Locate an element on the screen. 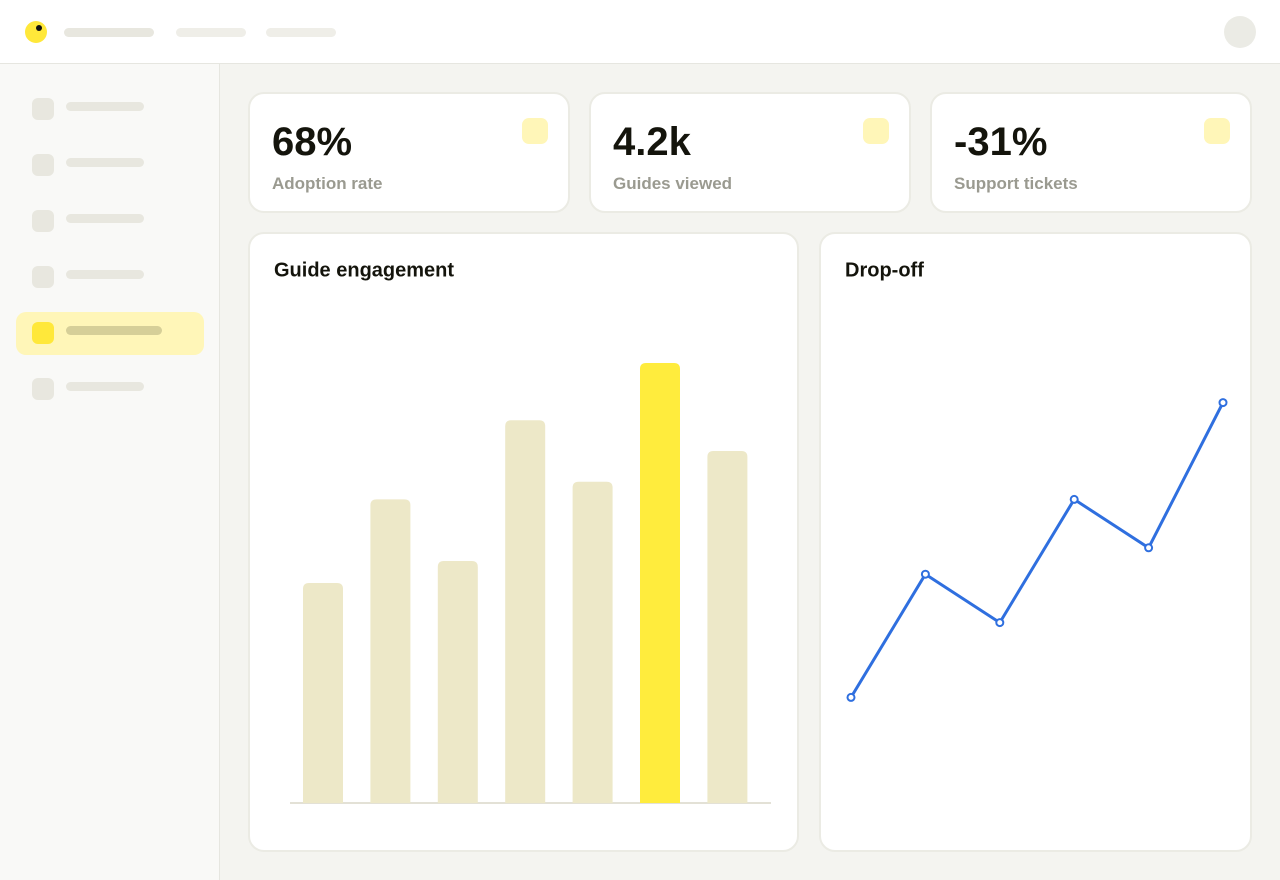 The image size is (1280, 880). avatar is located at coordinates (1240, 32).